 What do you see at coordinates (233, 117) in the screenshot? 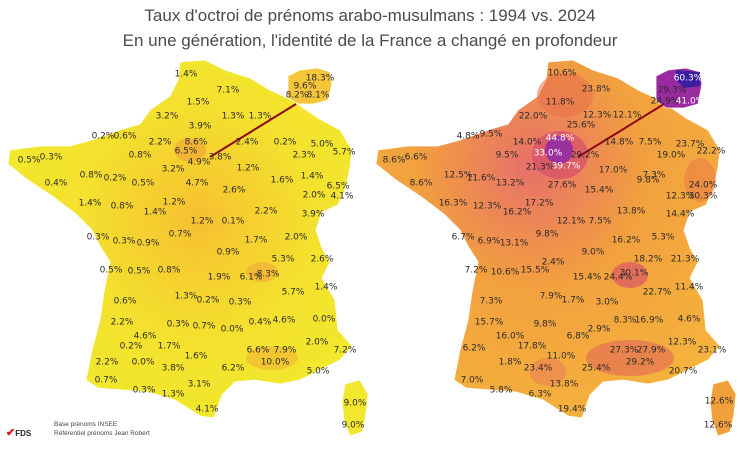
I see `dept-label-1994-4: 1.3%` at bounding box center [233, 117].